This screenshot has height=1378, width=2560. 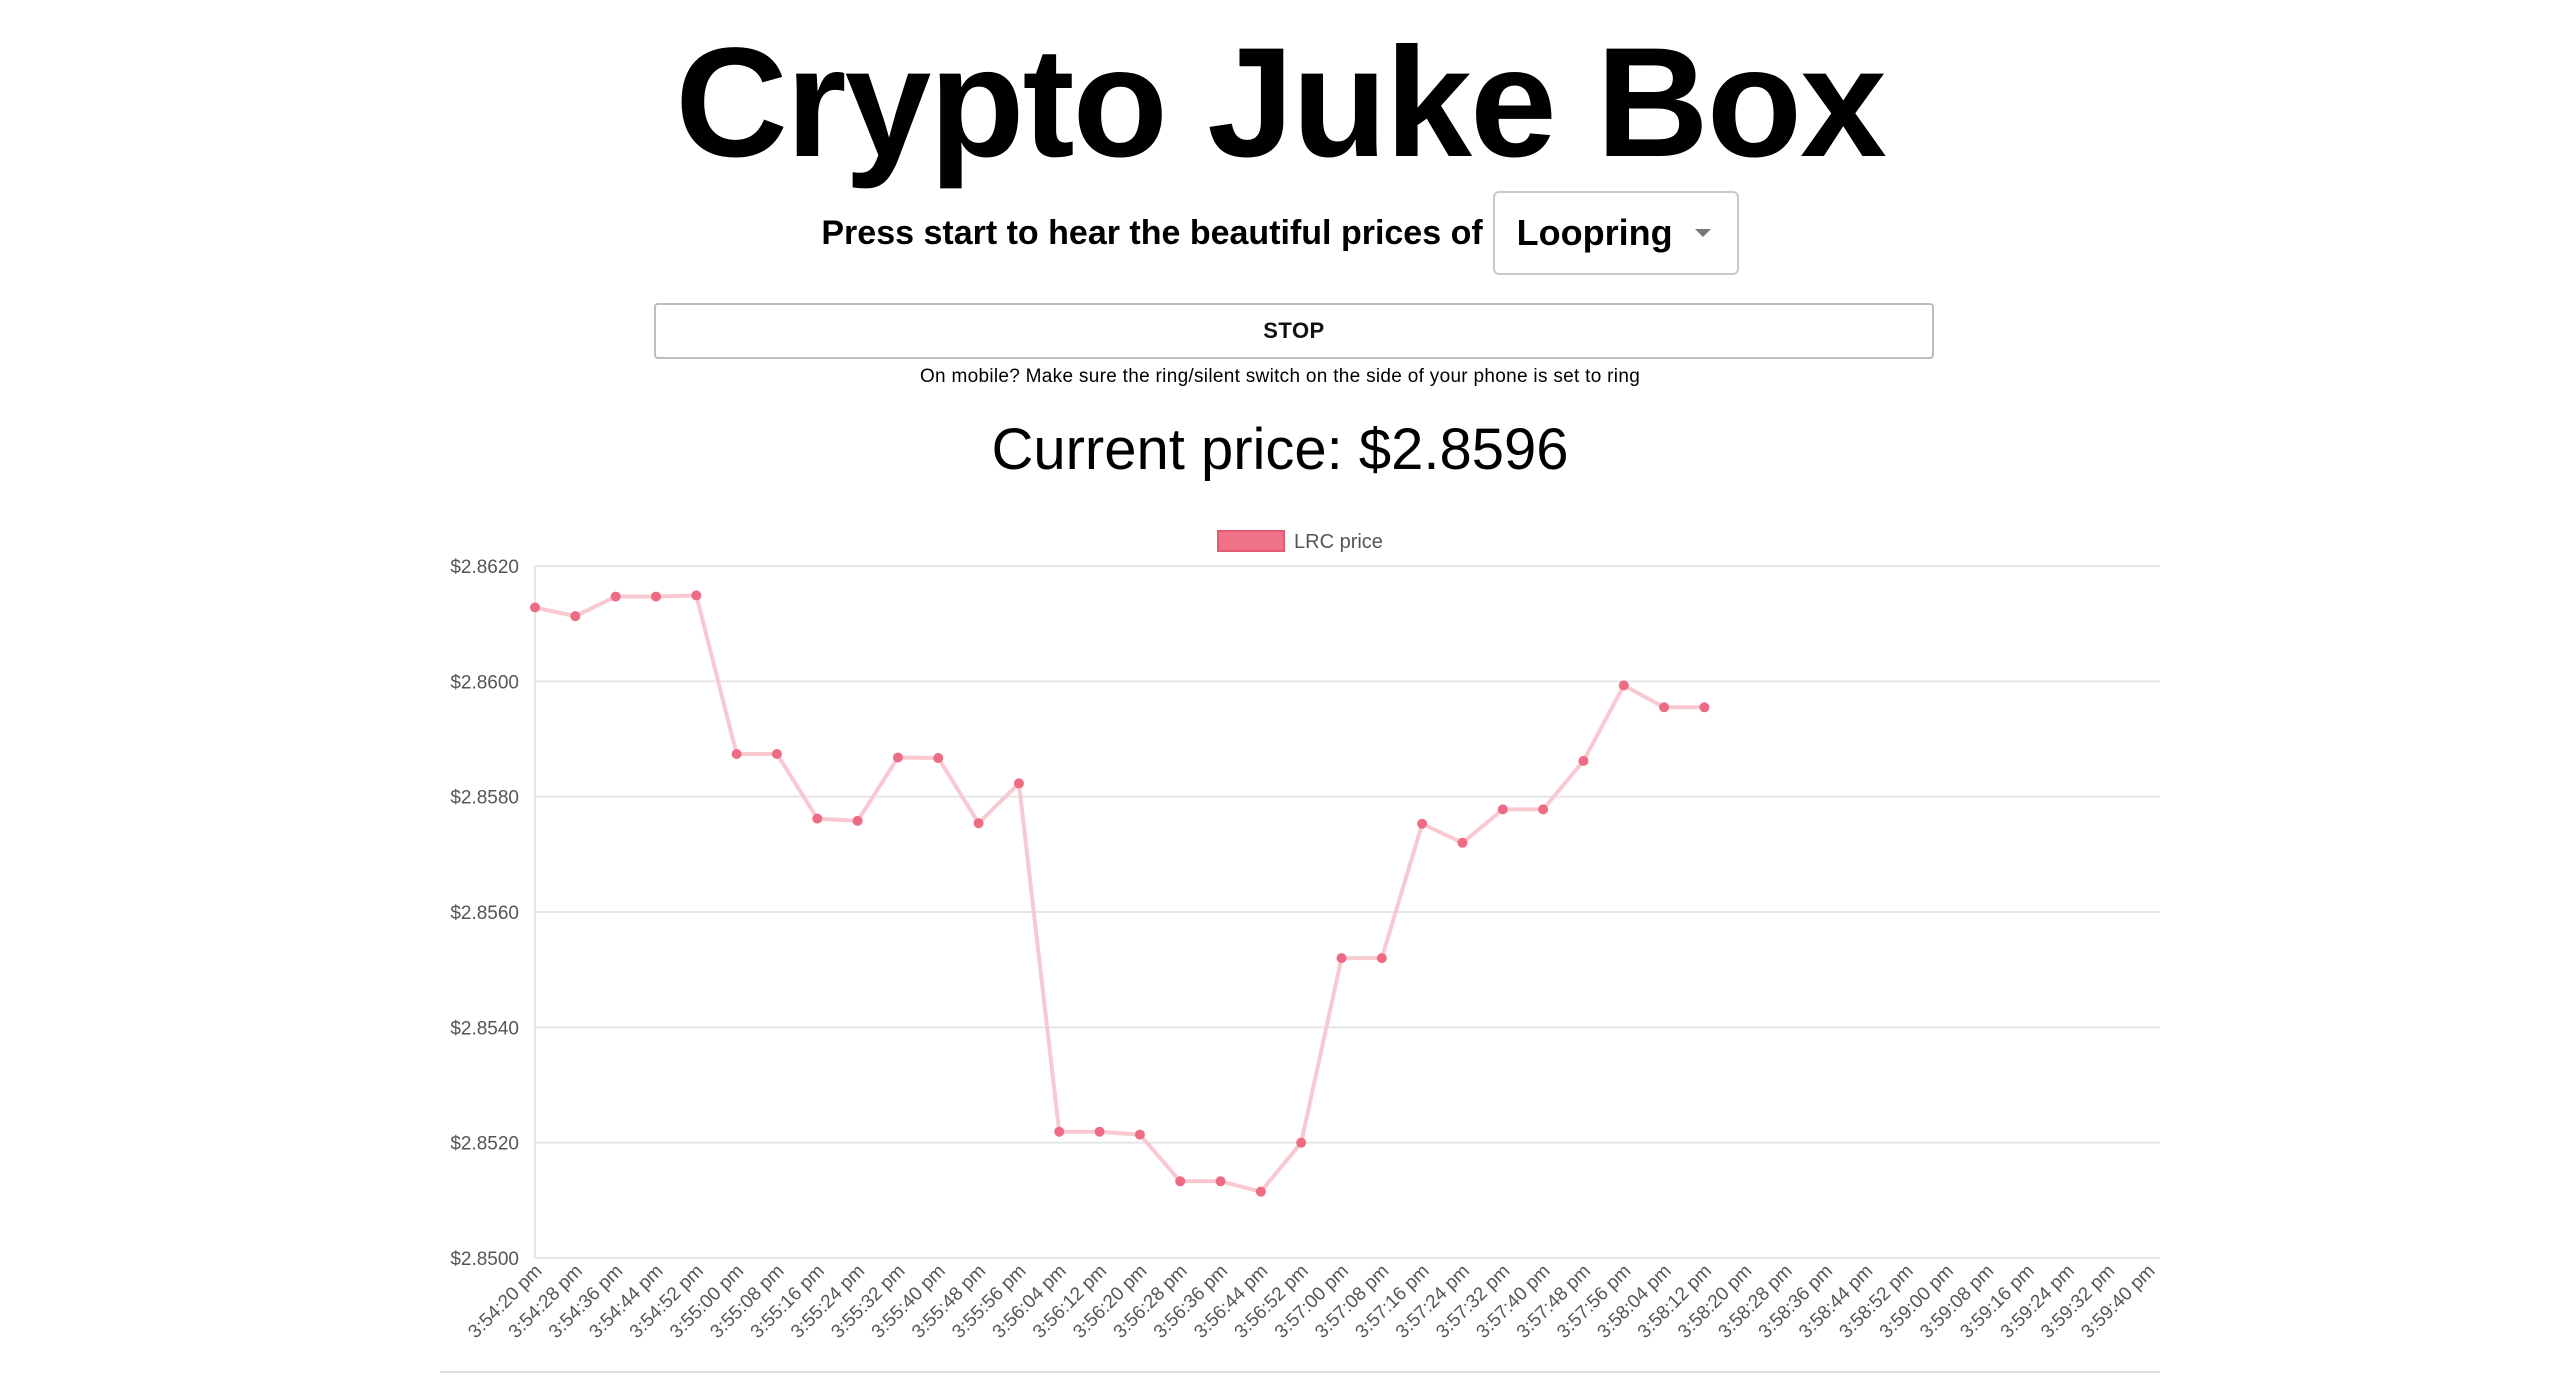 I want to click on chevron-down-icon, so click(x=1702, y=233).